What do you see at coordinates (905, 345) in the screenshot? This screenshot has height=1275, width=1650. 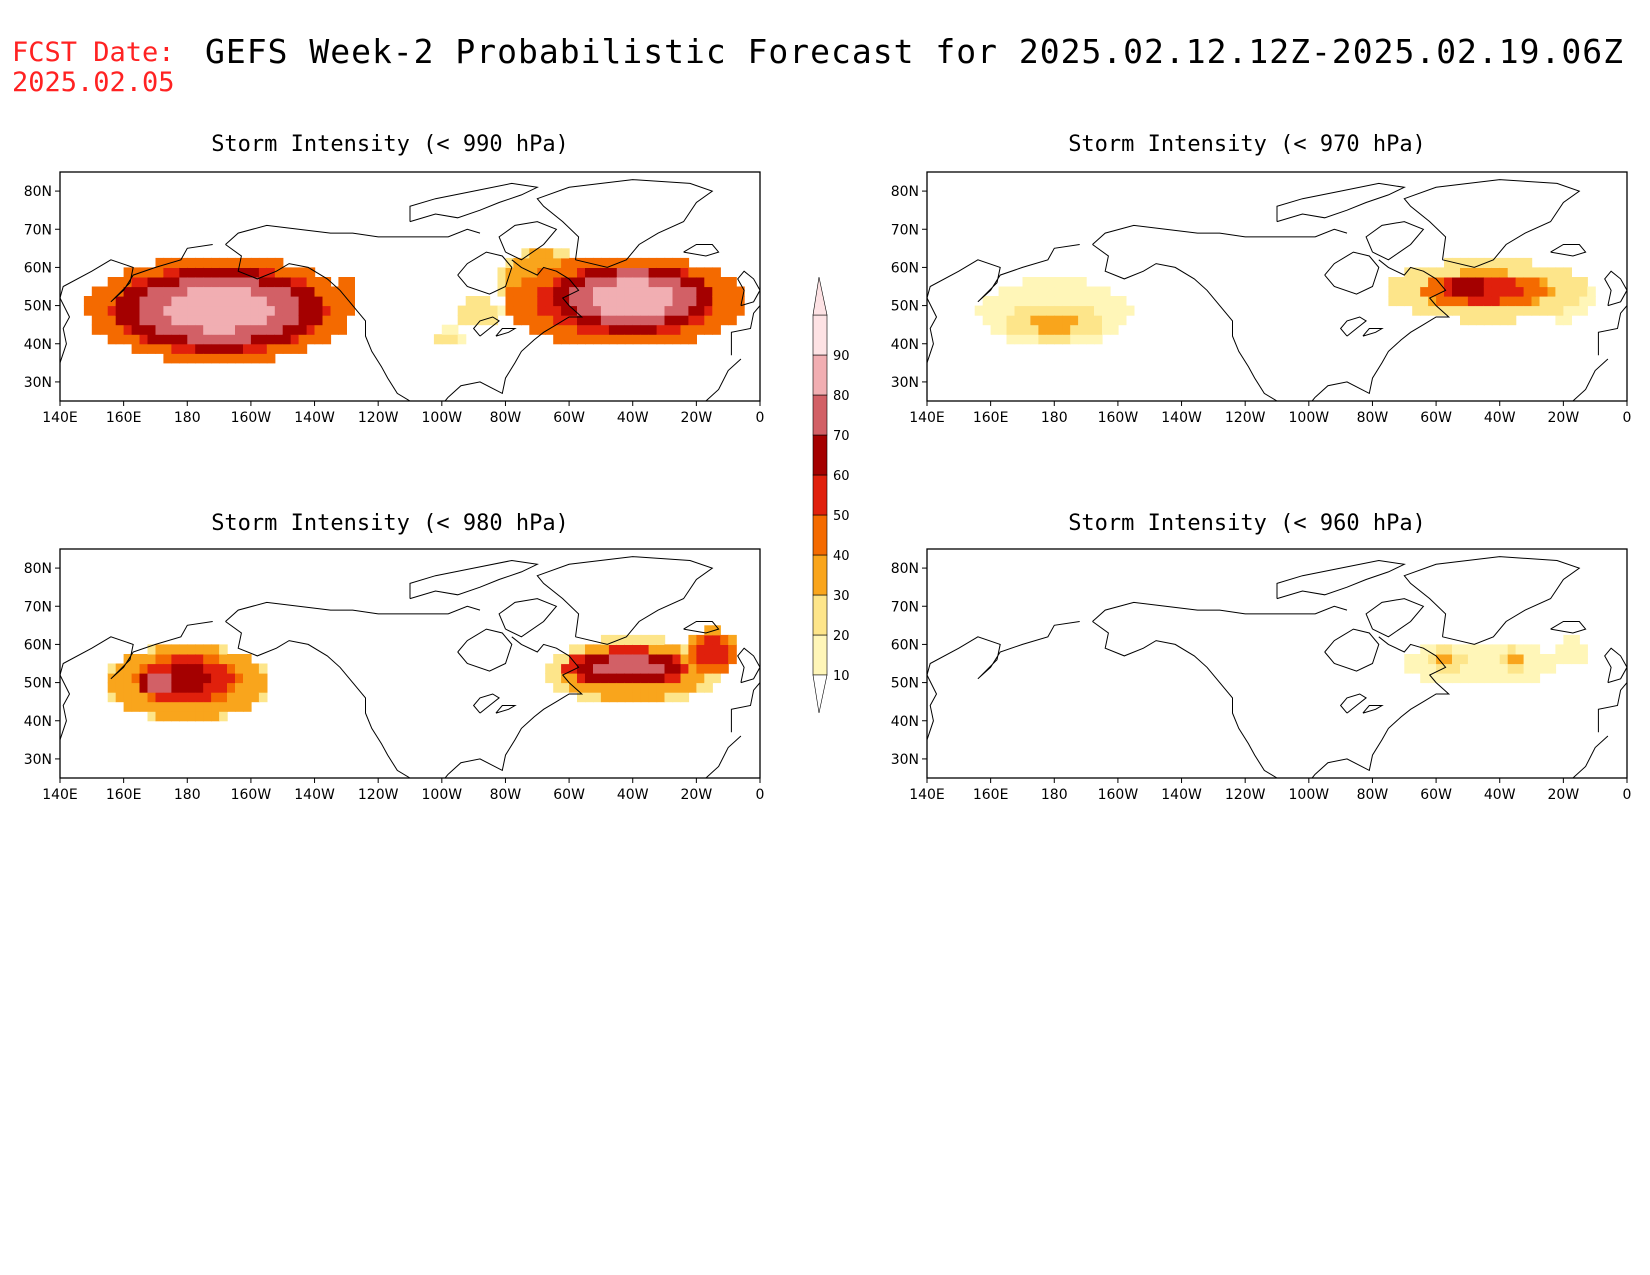 I see `lat-tick-label: 40N` at bounding box center [905, 345].